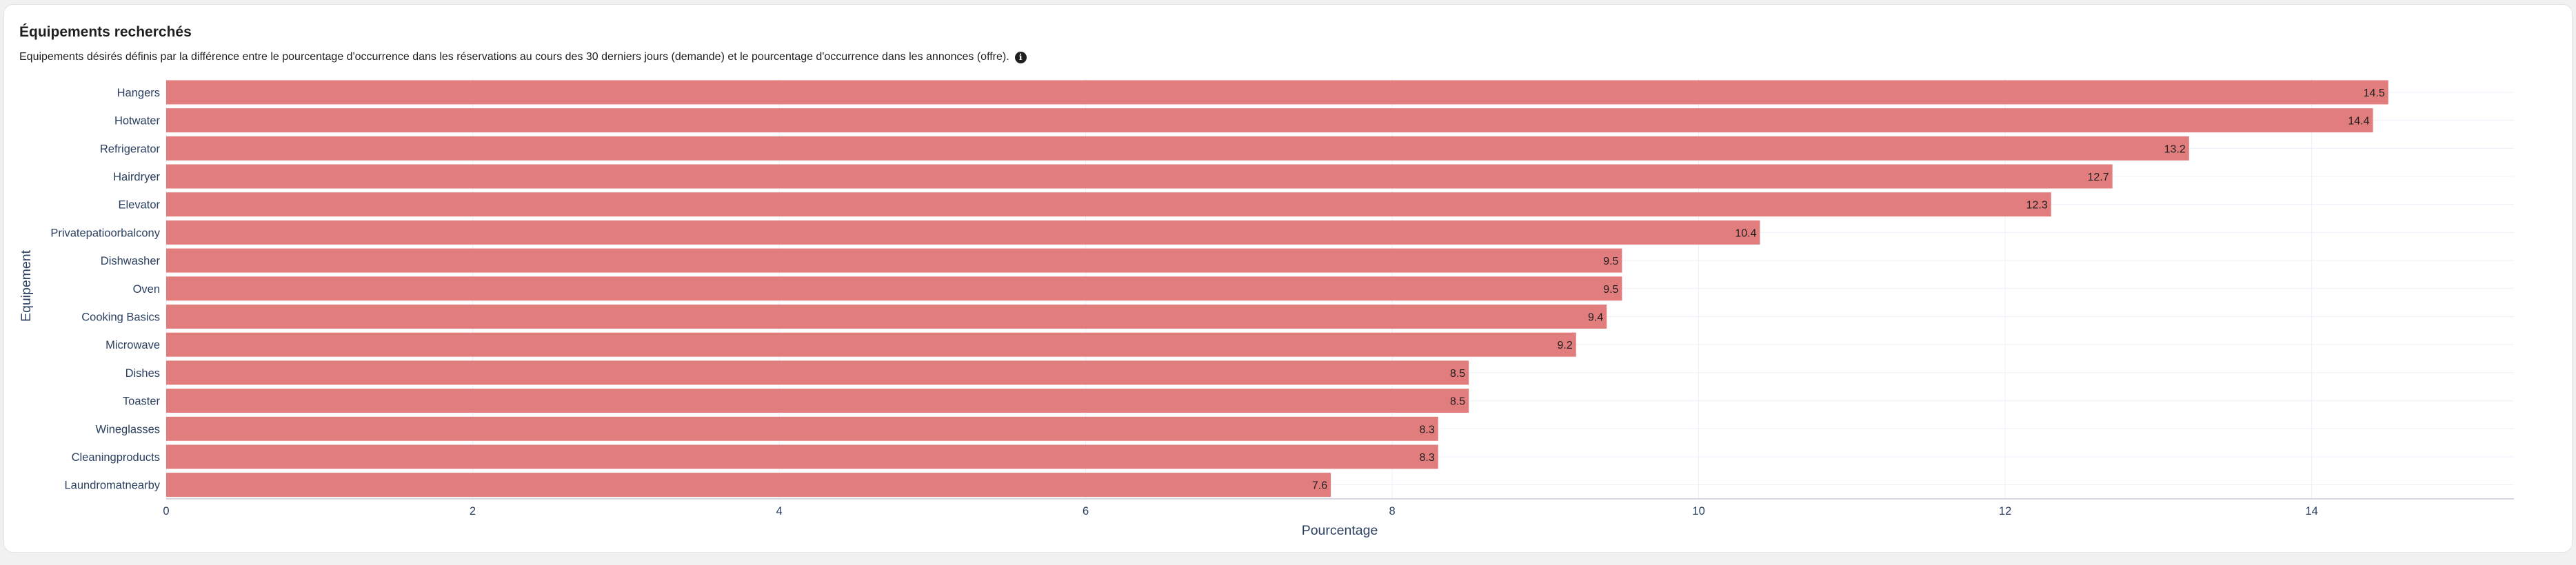  What do you see at coordinates (2037, 206) in the screenshot?
I see `bar-value-label: 12.3` at bounding box center [2037, 206].